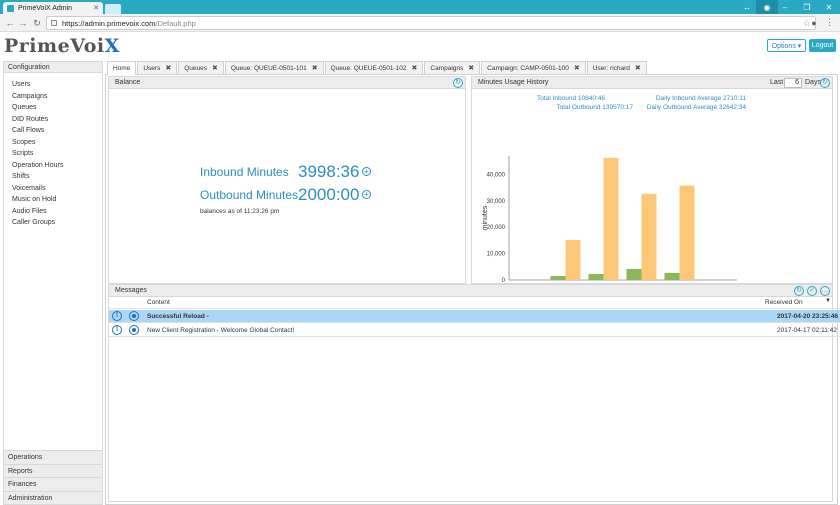  I want to click on window-close-icon: ✕, so click(829, 7).